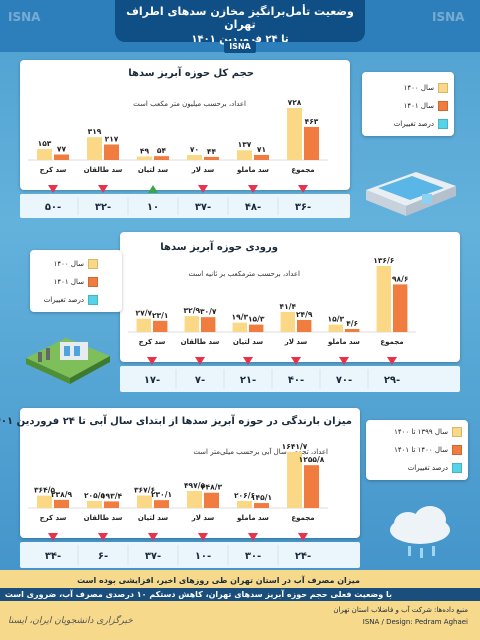 Image resolution: width=480 pixels, height=640 pixels. Describe the element at coordinates (352, 323) in the screenshot. I see `bar-value-label: ۴/۶` at that location.